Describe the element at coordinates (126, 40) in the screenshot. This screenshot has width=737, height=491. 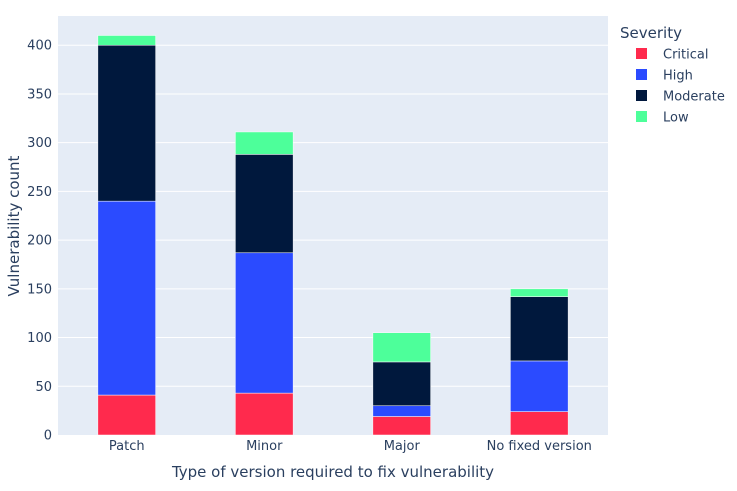
I see `bar-low-patch` at that location.